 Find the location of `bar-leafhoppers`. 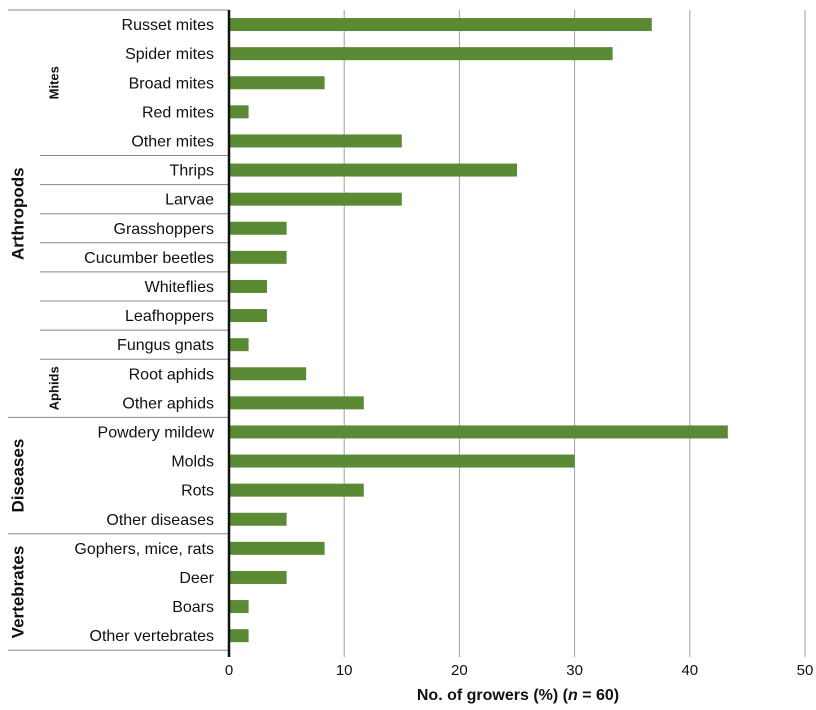

bar-leafhoppers is located at coordinates (248, 316).